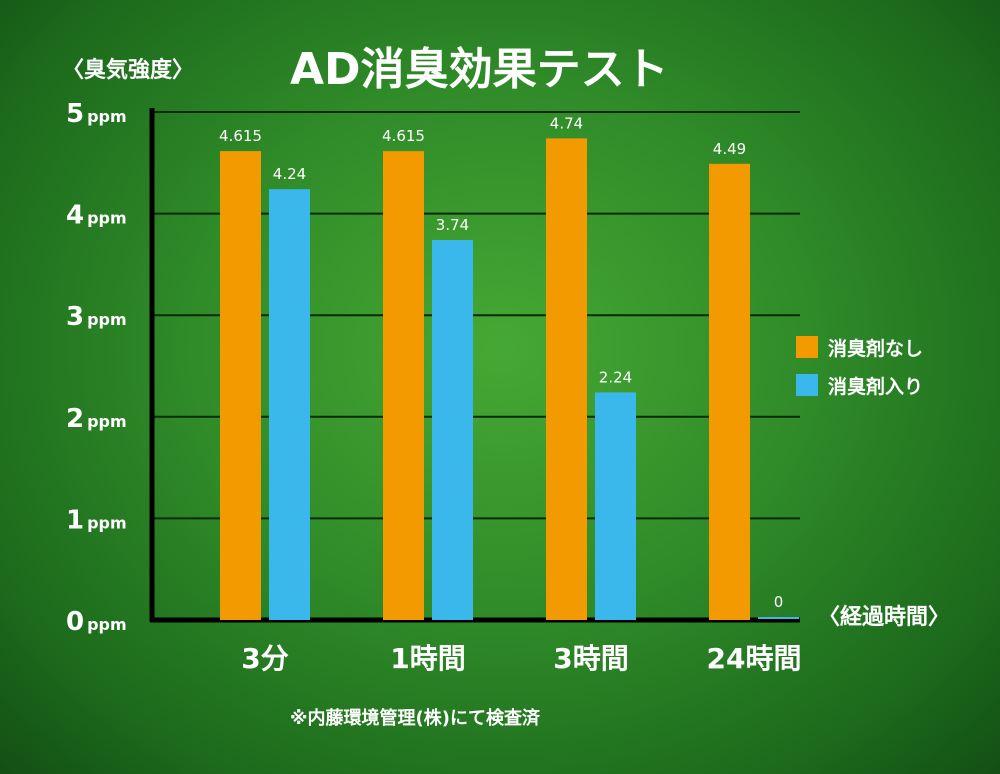 This screenshot has width=1000, height=774. Describe the element at coordinates (615, 377) in the screenshot. I see `data-label-2-1: 2.24` at that location.